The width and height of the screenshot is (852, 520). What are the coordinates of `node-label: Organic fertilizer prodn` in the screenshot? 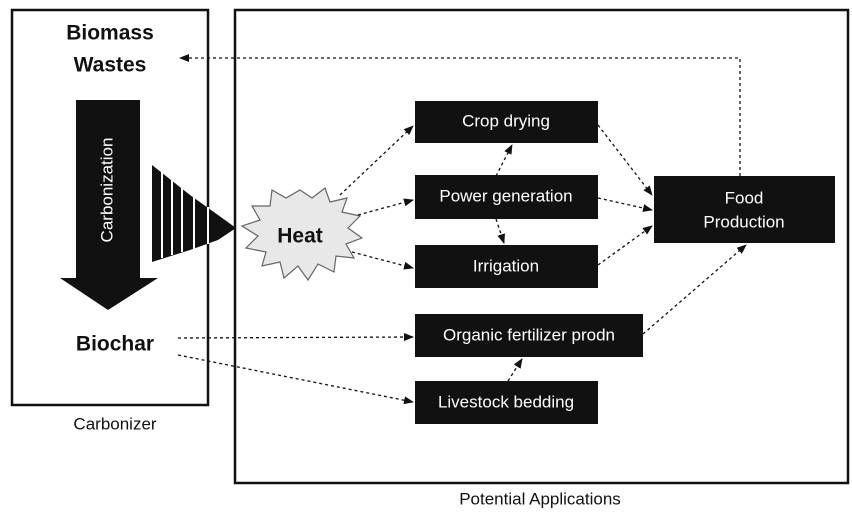 It's located at (529, 334).